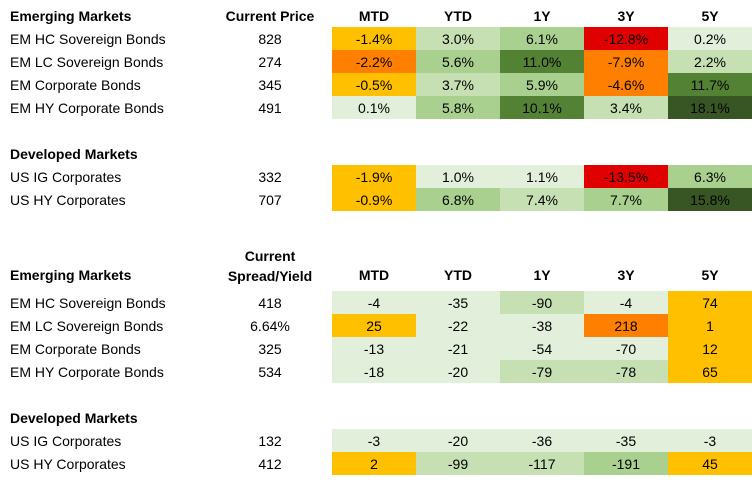 The height and width of the screenshot is (489, 752). Describe the element at coordinates (542, 275) in the screenshot. I see `column-header-1y: 1Y` at that location.